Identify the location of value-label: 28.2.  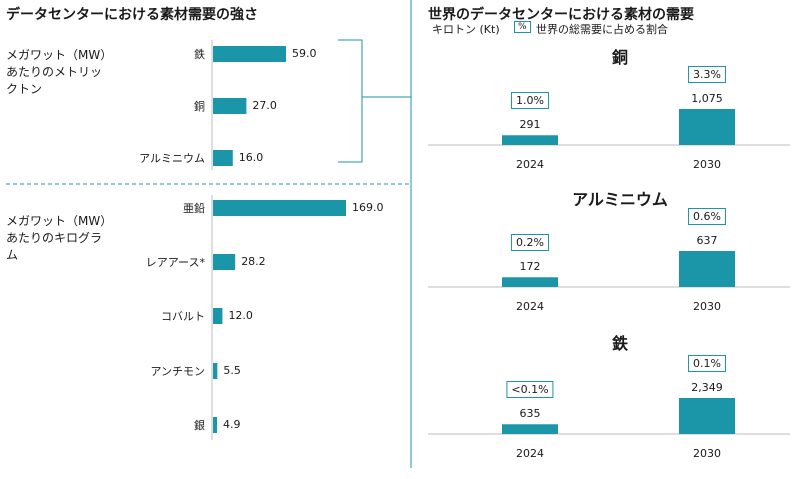
(253, 261).